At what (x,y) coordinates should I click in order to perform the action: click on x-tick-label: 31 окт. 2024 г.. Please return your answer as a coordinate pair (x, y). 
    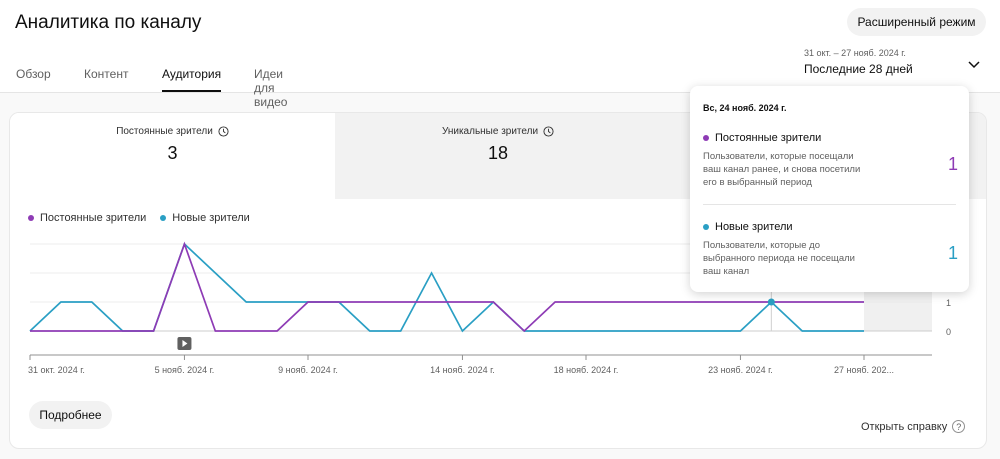
    Looking at the image, I should click on (56, 370).